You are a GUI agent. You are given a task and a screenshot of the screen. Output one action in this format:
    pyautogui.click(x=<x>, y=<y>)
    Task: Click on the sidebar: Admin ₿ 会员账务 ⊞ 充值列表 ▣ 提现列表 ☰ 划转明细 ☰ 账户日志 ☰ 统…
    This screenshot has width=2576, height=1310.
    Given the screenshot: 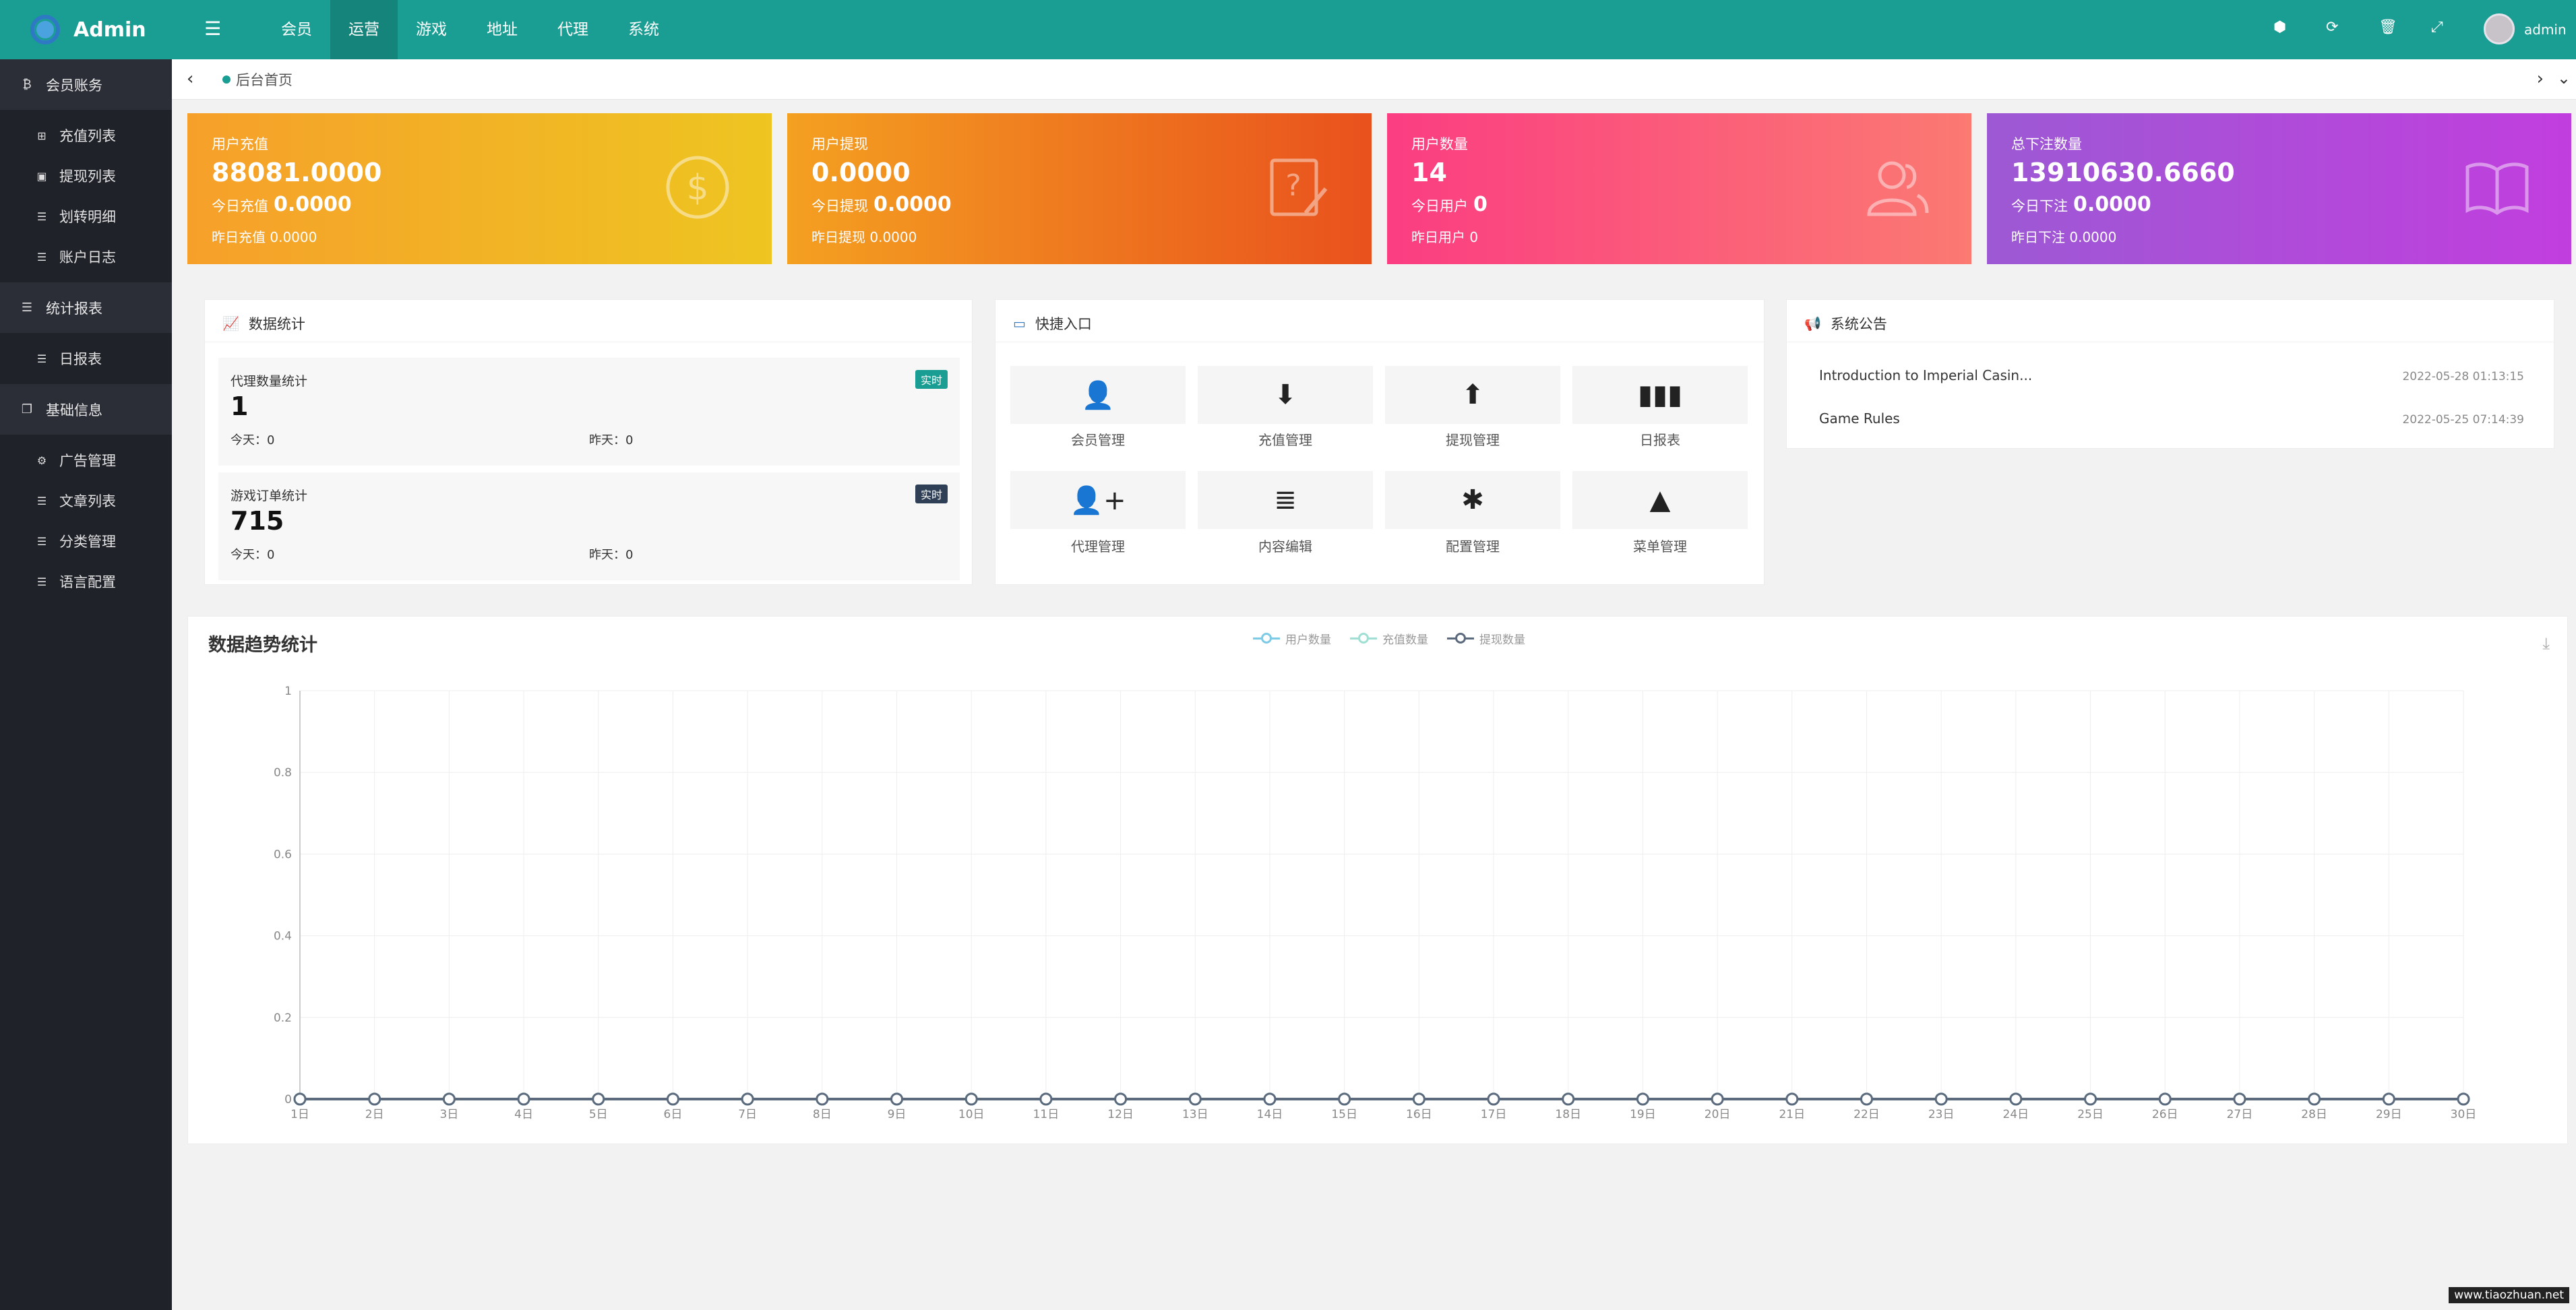 What is the action you would take?
    pyautogui.click(x=86, y=655)
    